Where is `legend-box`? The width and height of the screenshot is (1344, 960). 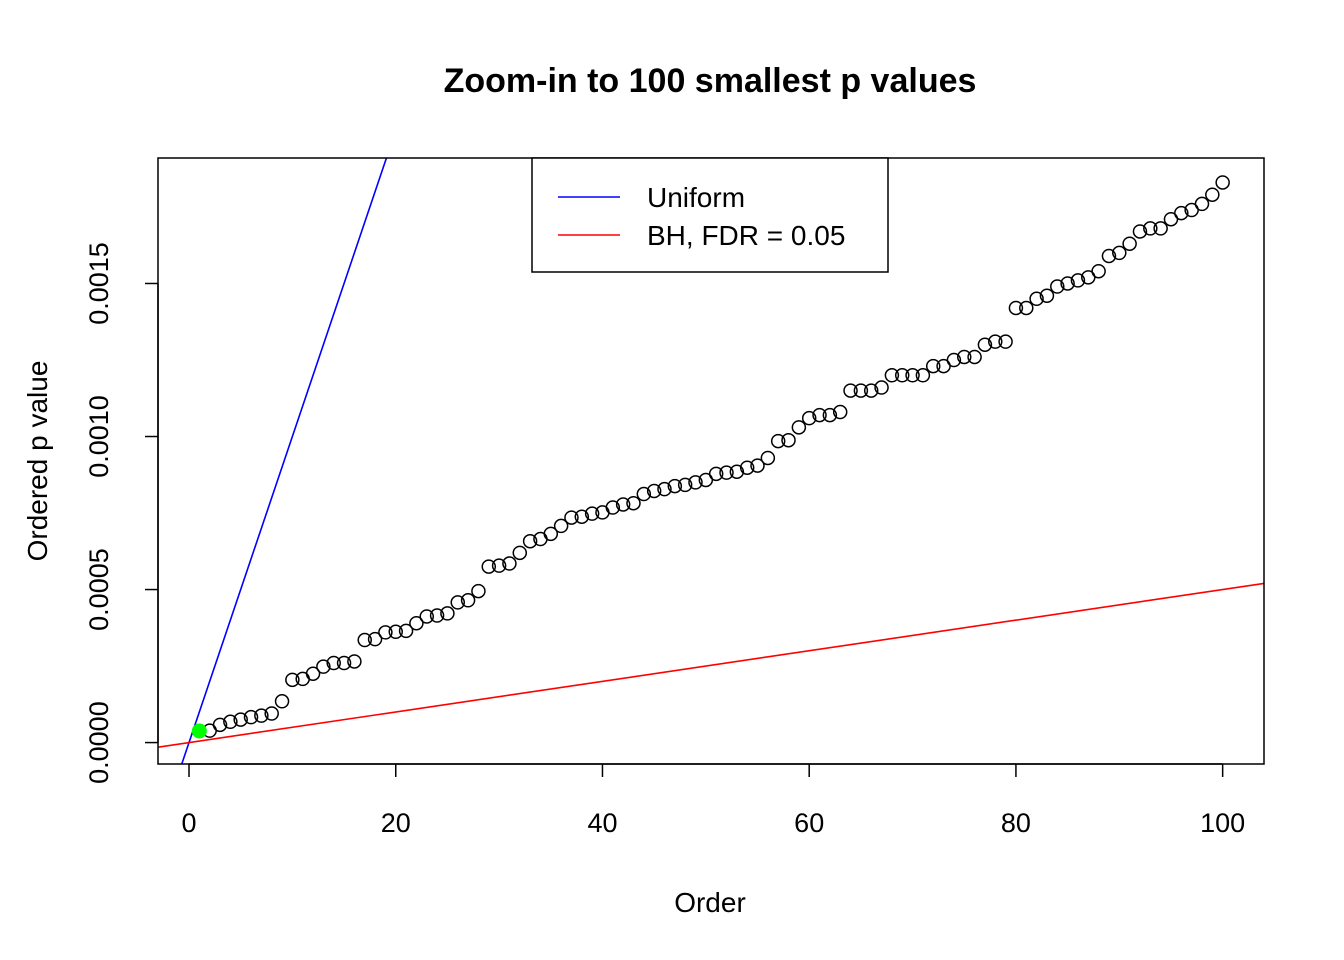 legend-box is located at coordinates (710, 215).